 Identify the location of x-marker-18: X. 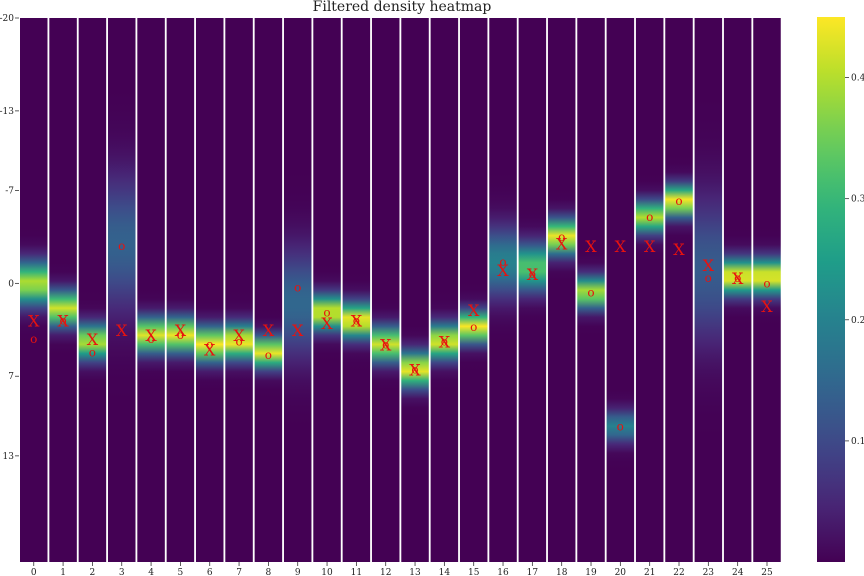
(562, 244).